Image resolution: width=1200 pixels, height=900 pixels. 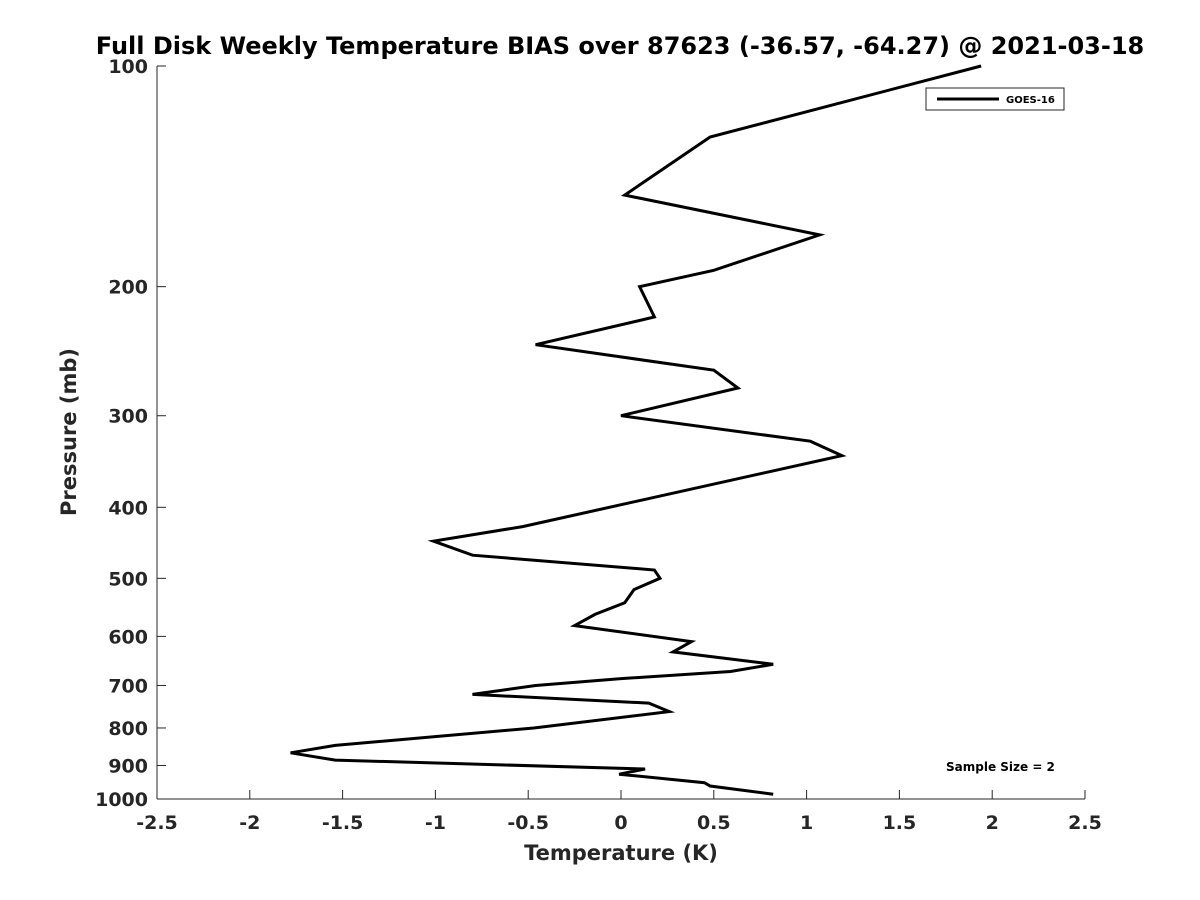 I want to click on x-tick-label: 0, so click(x=620, y=823).